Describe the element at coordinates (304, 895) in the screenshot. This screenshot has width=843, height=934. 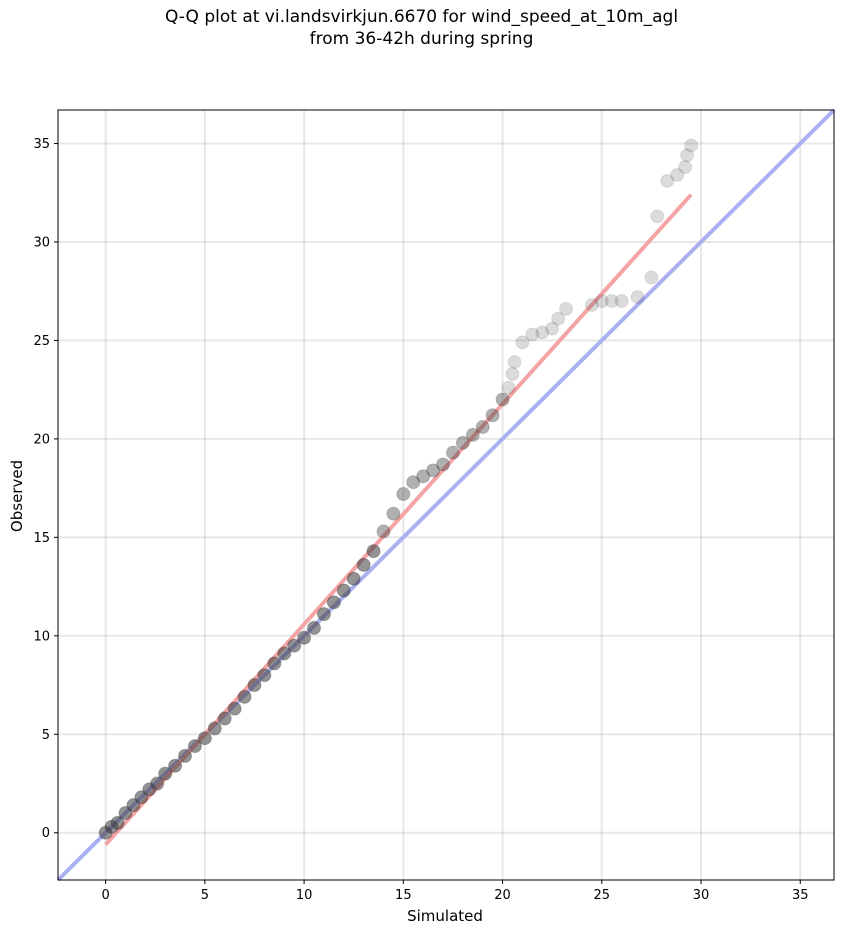
I see `x-tick-label: 10` at that location.